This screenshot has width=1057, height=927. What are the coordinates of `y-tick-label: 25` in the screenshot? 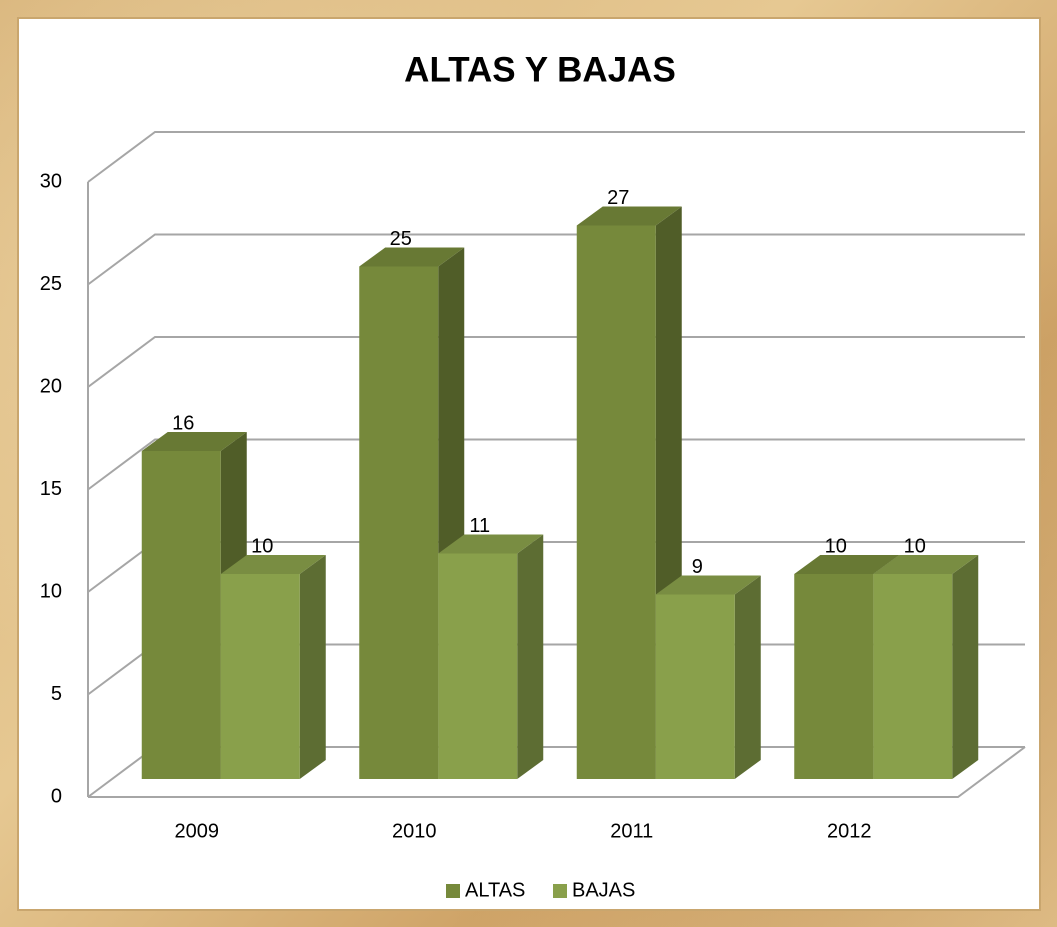 It's located at (51, 284).